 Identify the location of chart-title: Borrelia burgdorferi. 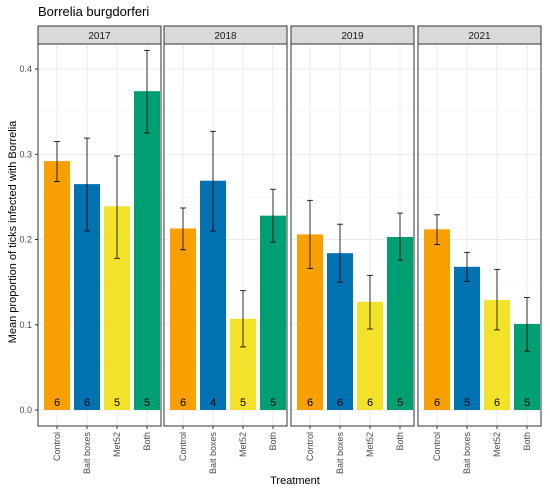
(93, 11).